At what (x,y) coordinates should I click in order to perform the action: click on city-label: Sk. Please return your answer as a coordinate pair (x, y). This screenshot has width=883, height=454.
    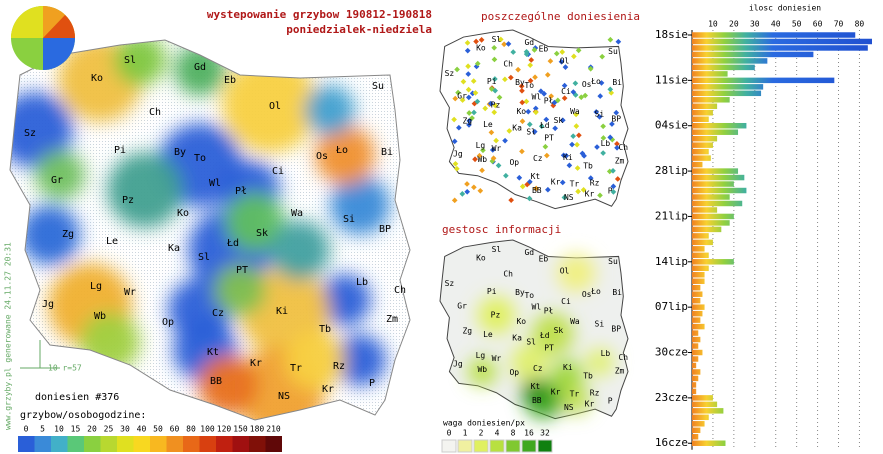
    Looking at the image, I should click on (262, 233).